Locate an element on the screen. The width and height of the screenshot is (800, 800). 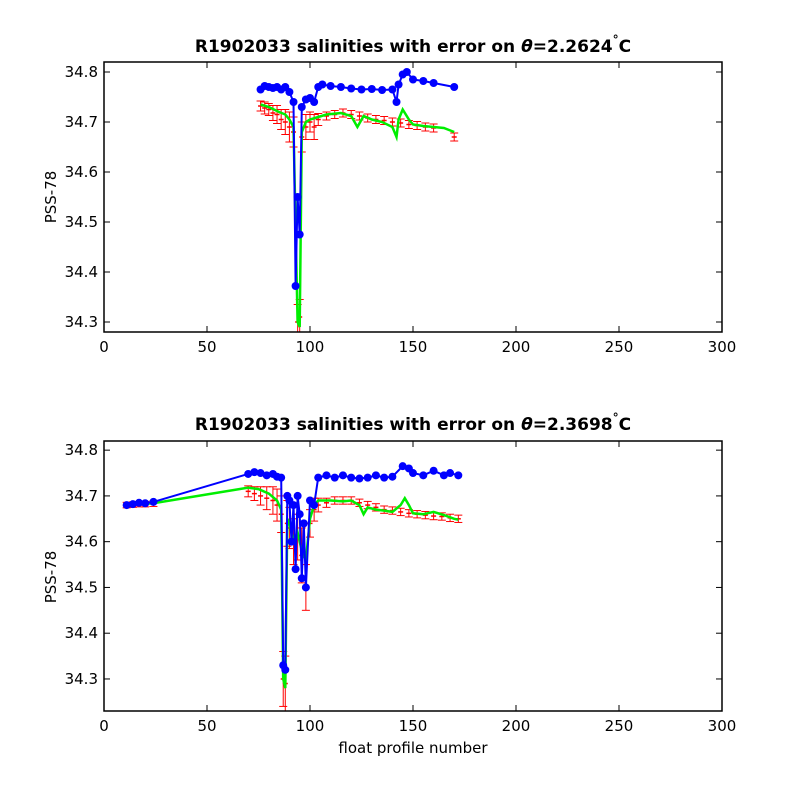
panel-top-ylabel: PSS-78 is located at coordinates (51, 197).